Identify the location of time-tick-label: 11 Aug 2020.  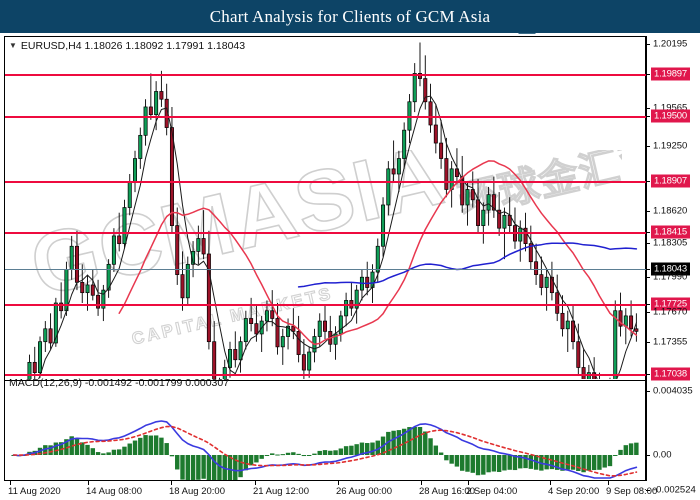
(34, 491).